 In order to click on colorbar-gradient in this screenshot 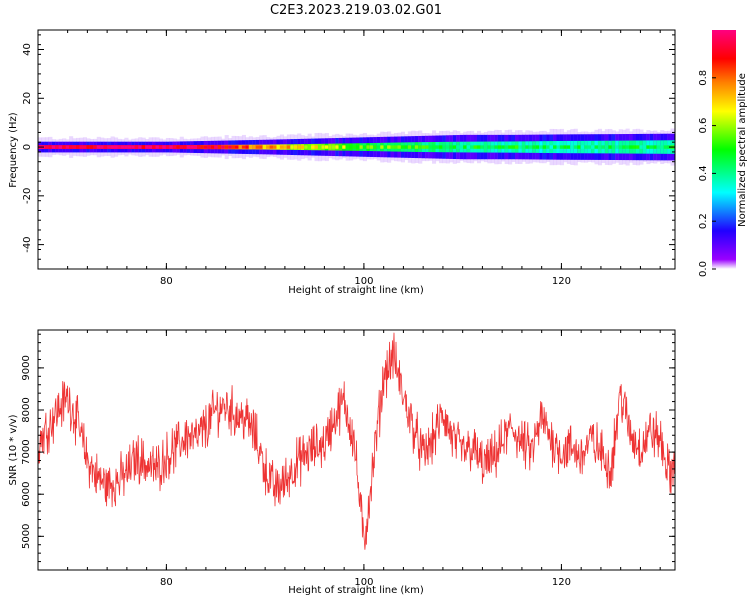, I will do `click(724, 149)`.